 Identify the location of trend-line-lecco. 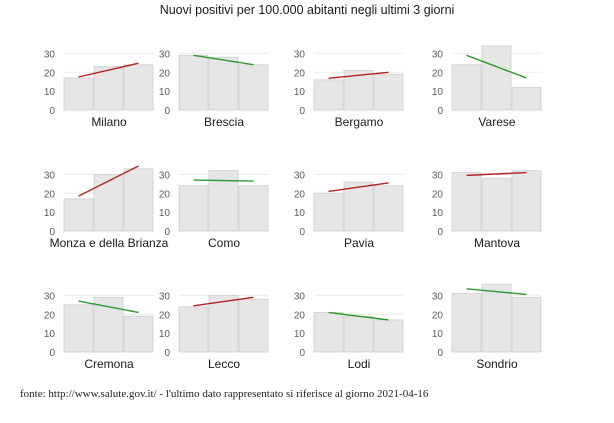
(223, 301).